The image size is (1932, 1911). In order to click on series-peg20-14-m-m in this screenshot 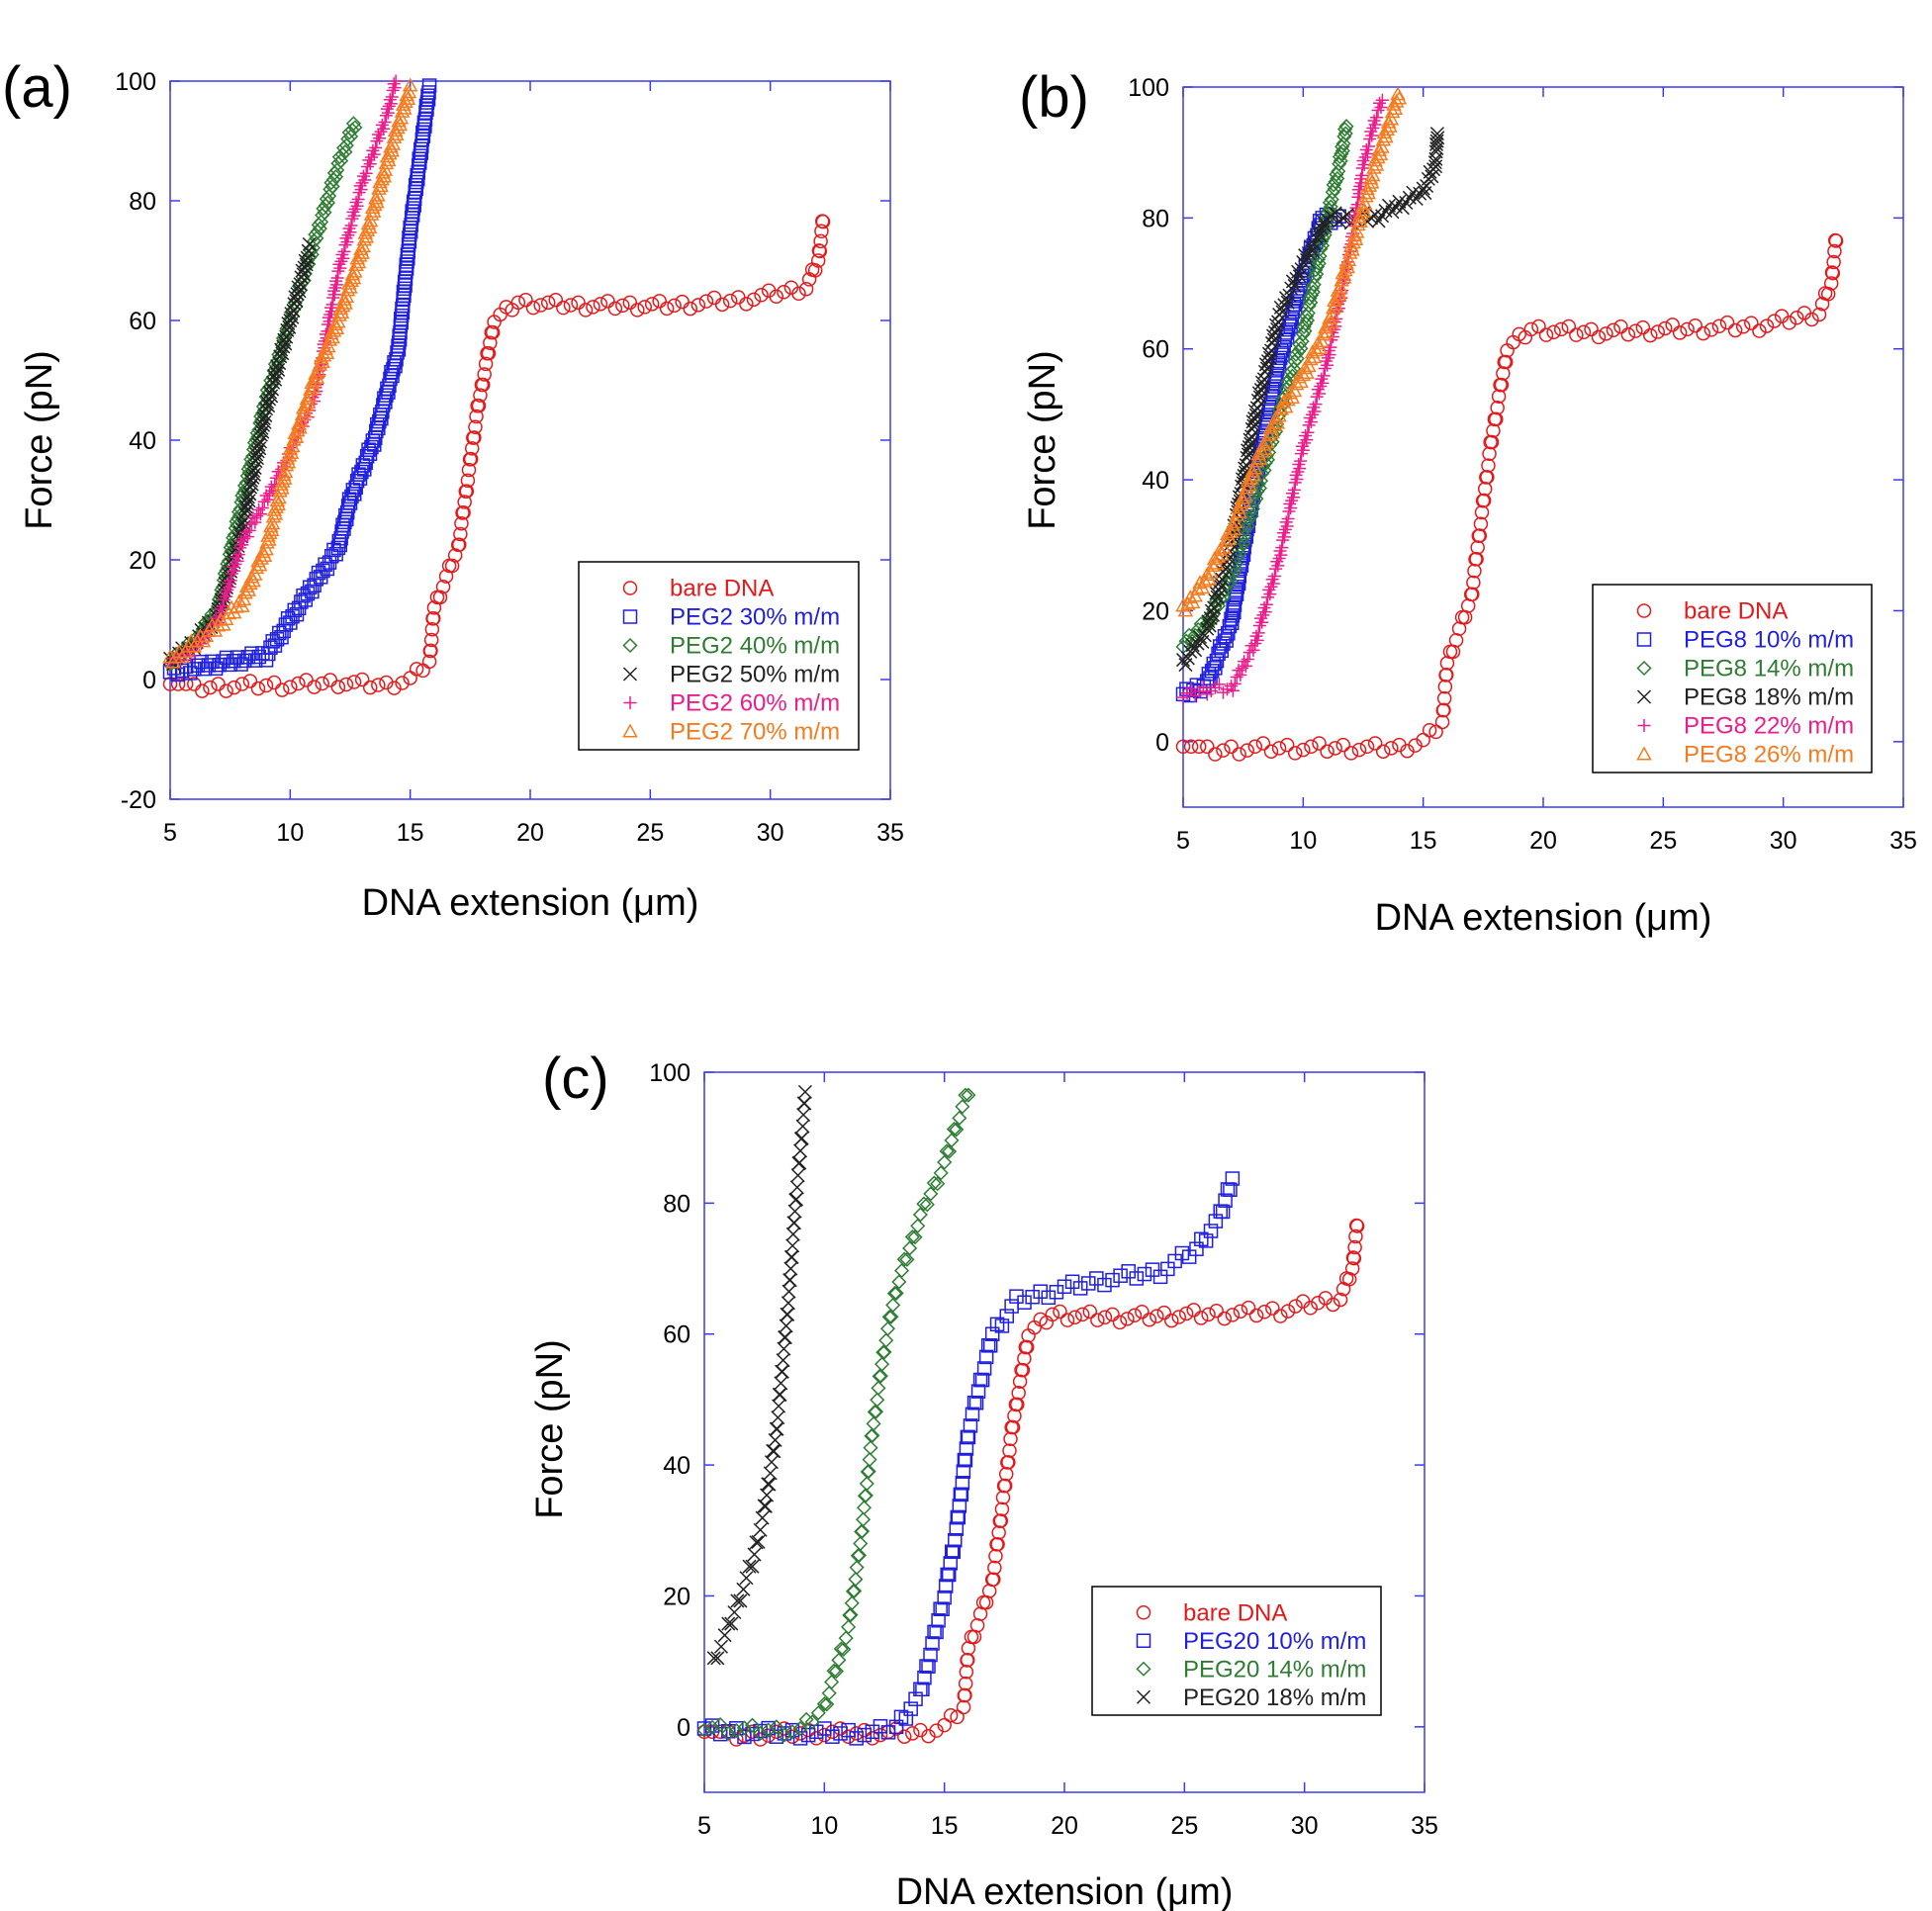, I will do `click(836, 1415)`.